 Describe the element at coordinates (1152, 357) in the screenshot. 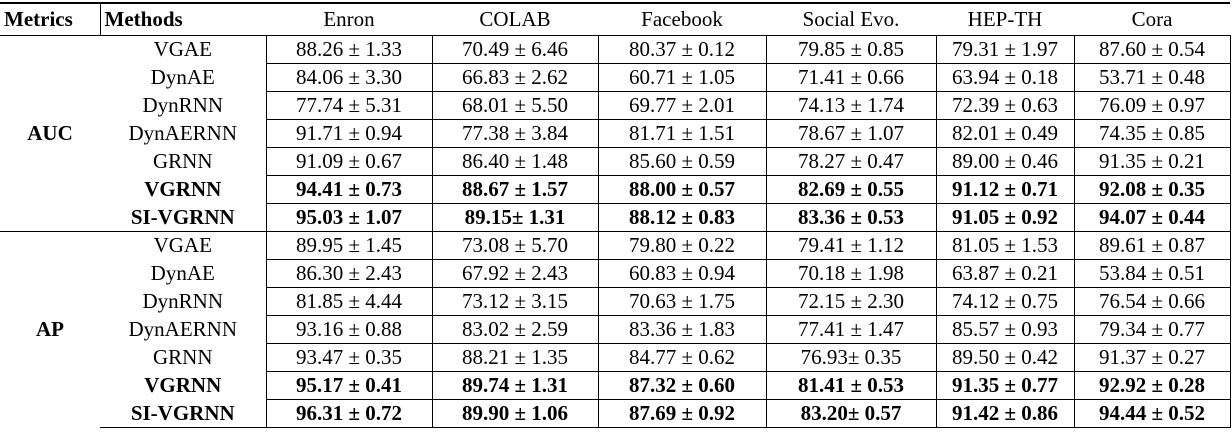

I see `result-cell: 91.37 ± 0.27` at that location.